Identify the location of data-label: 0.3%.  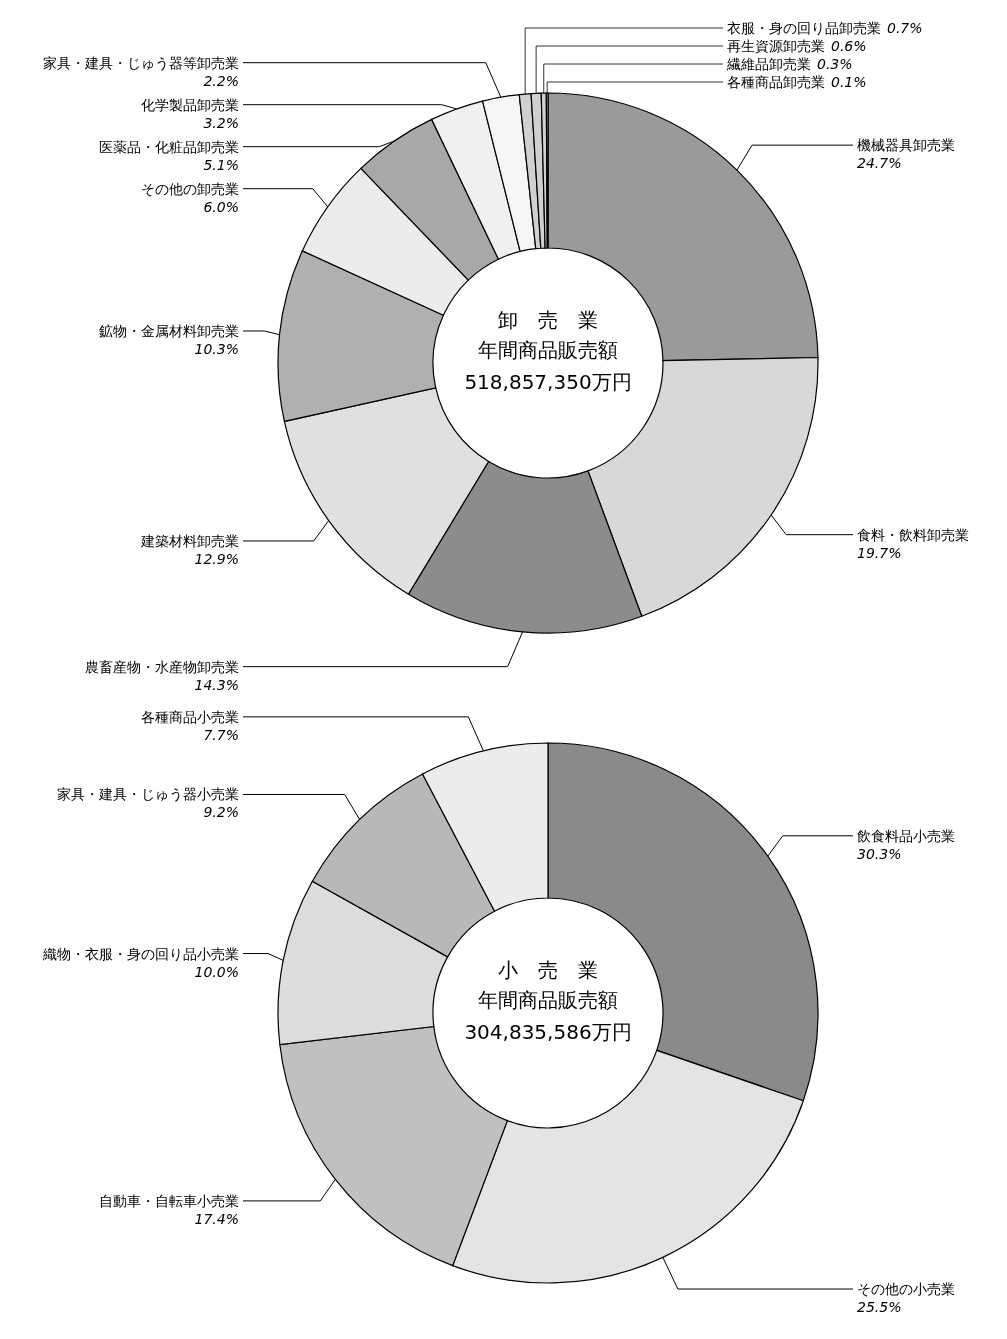
(835, 64).